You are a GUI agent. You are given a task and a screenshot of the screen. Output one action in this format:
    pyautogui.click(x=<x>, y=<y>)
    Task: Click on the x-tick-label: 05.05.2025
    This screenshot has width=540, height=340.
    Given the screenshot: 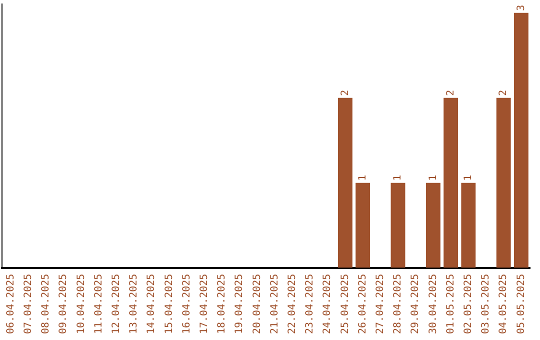 What is the action you would take?
    pyautogui.click(x=521, y=304)
    